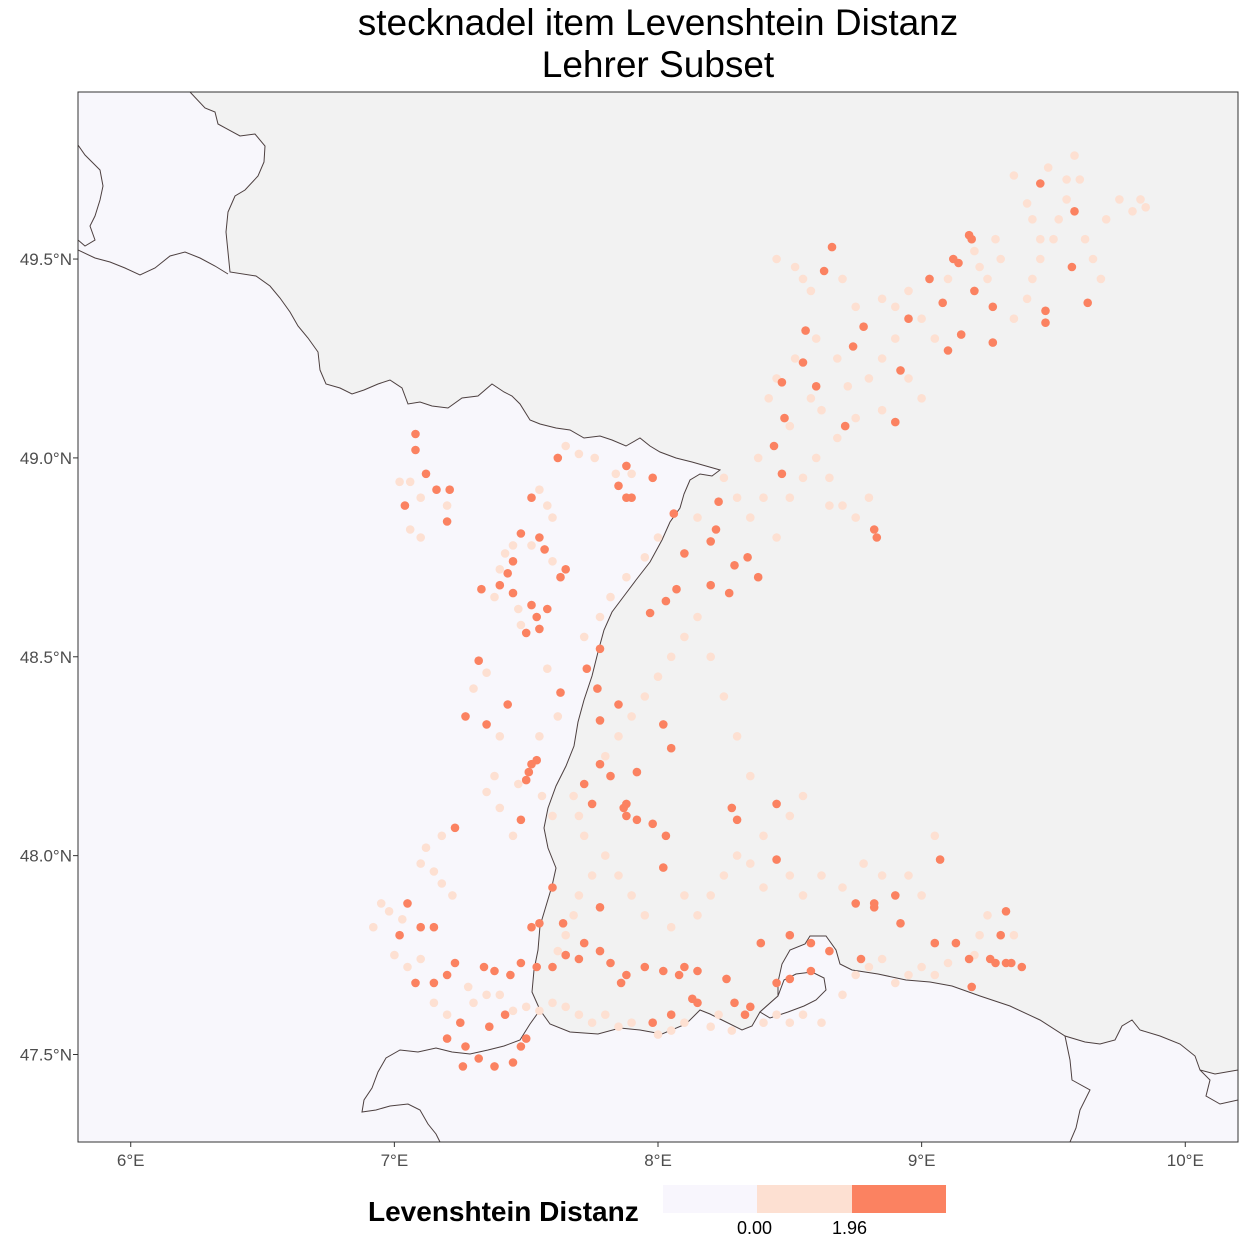 The image size is (1250, 1250). Describe the element at coordinates (658, 22) in the screenshot. I see `map-title: stecknadel item Levenshtein Distanz` at that location.